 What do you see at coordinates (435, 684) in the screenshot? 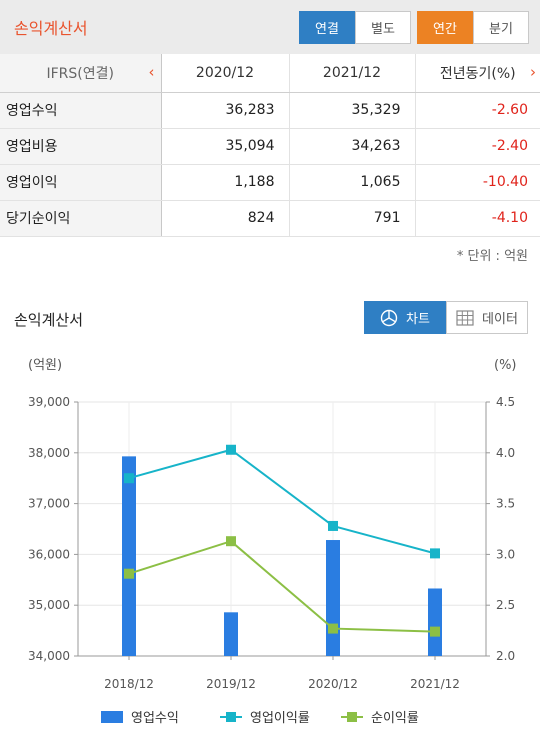
I see `x-tick-label: 2021/12` at bounding box center [435, 684].